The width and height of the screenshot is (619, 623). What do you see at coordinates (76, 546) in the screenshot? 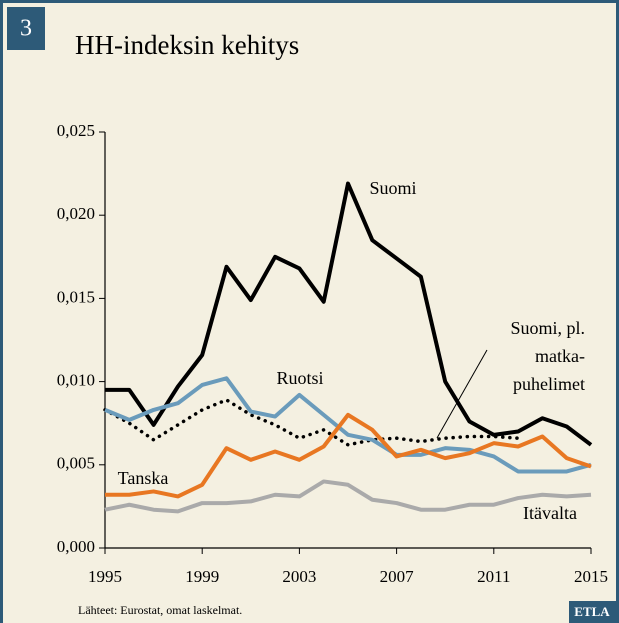
I see `y-tick-label: 0,000` at bounding box center [76, 546].